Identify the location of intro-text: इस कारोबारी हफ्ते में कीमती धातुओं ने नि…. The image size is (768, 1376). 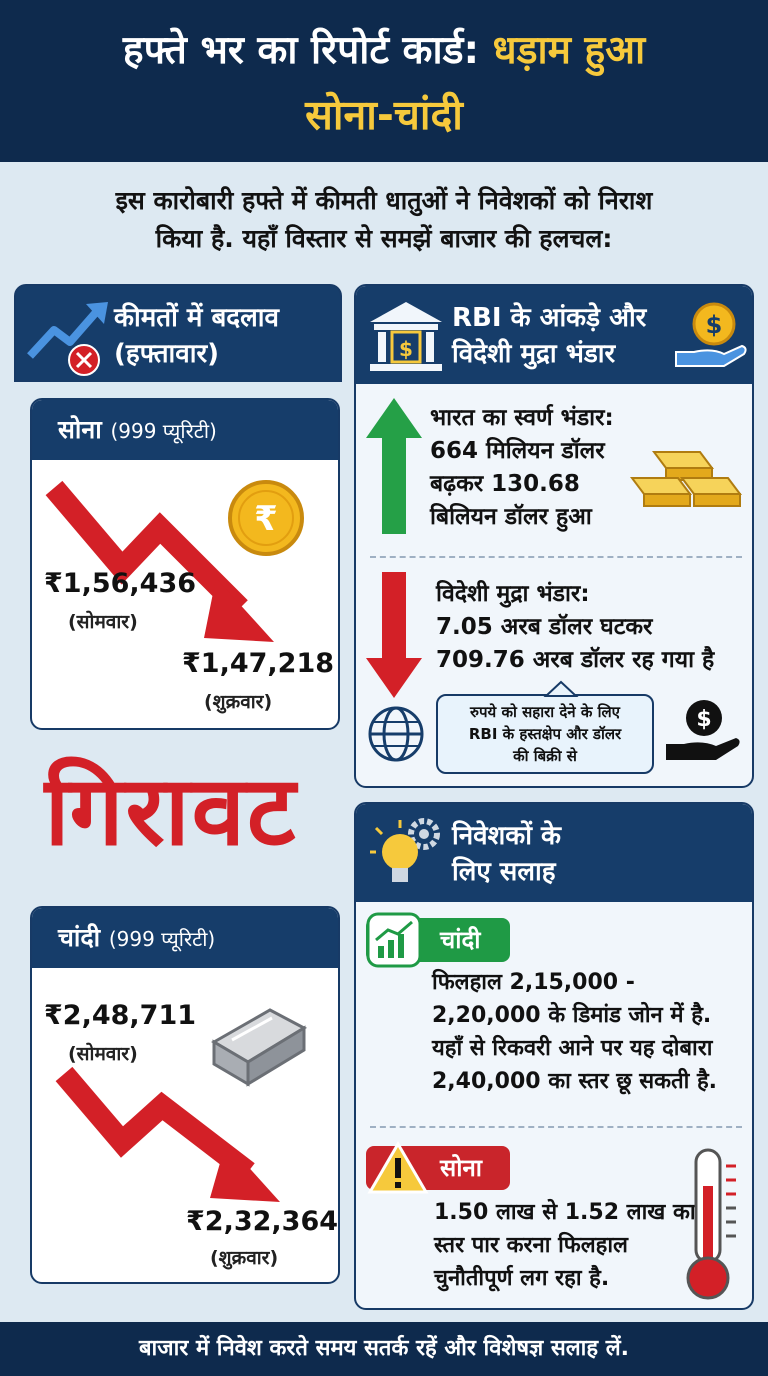
(384, 220).